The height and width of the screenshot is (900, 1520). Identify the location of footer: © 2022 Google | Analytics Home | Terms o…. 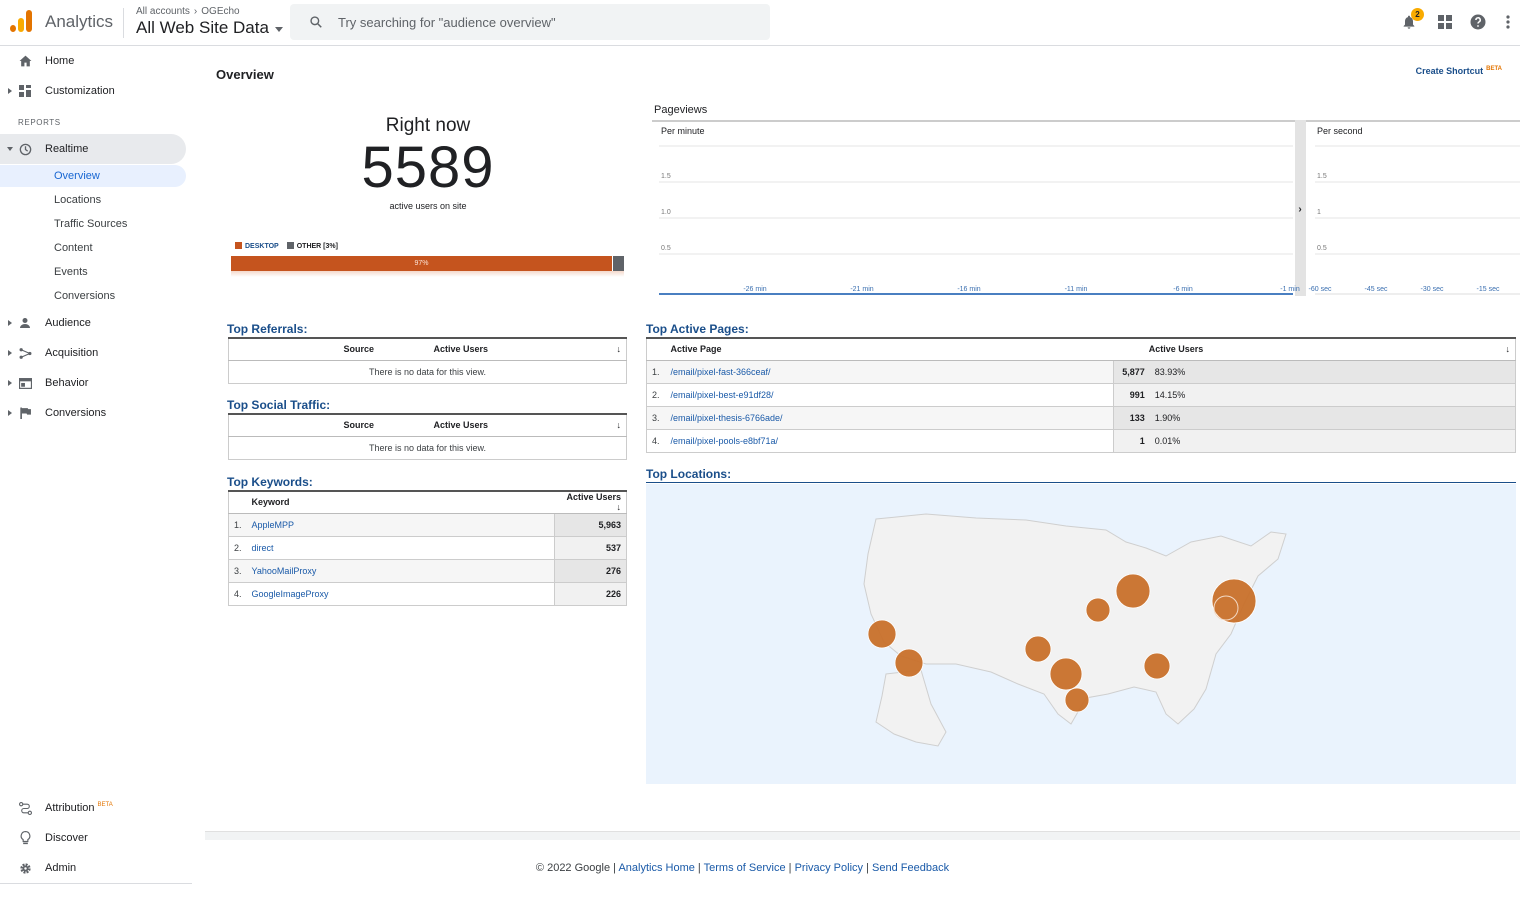
(742, 868).